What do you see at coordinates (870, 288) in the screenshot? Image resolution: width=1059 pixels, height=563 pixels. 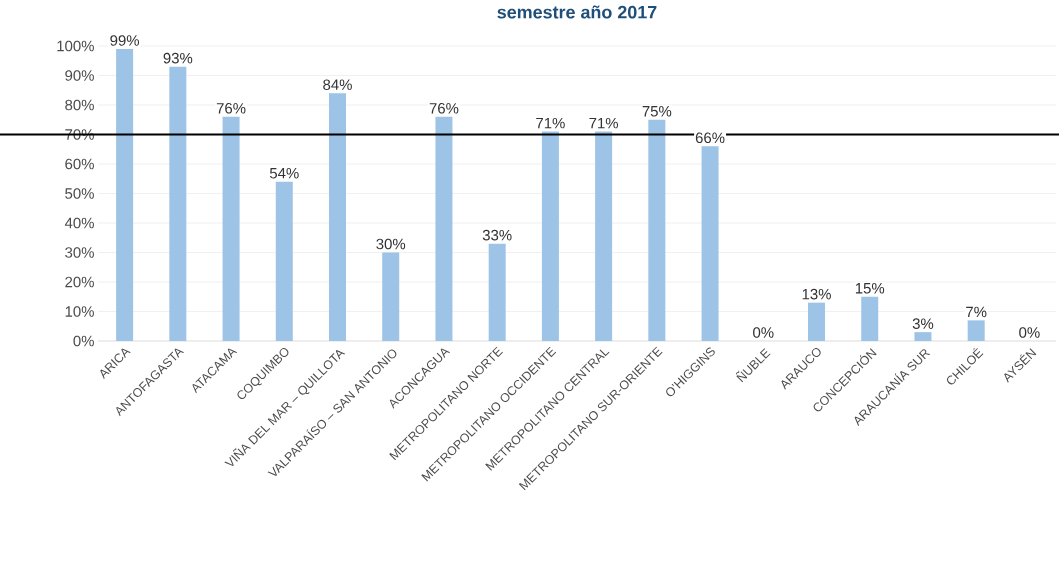 I see `data-label: 15%` at bounding box center [870, 288].